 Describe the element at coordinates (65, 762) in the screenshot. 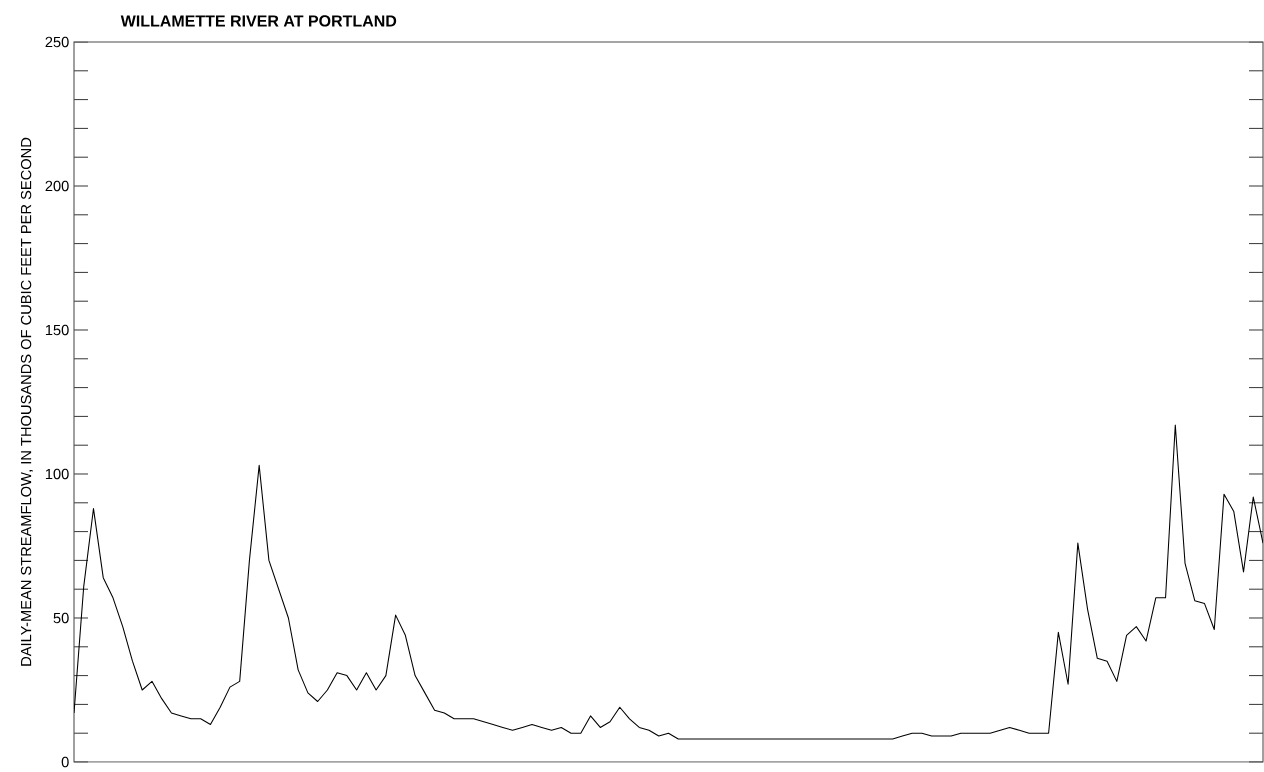

I see `y-tick-label: 0` at that location.